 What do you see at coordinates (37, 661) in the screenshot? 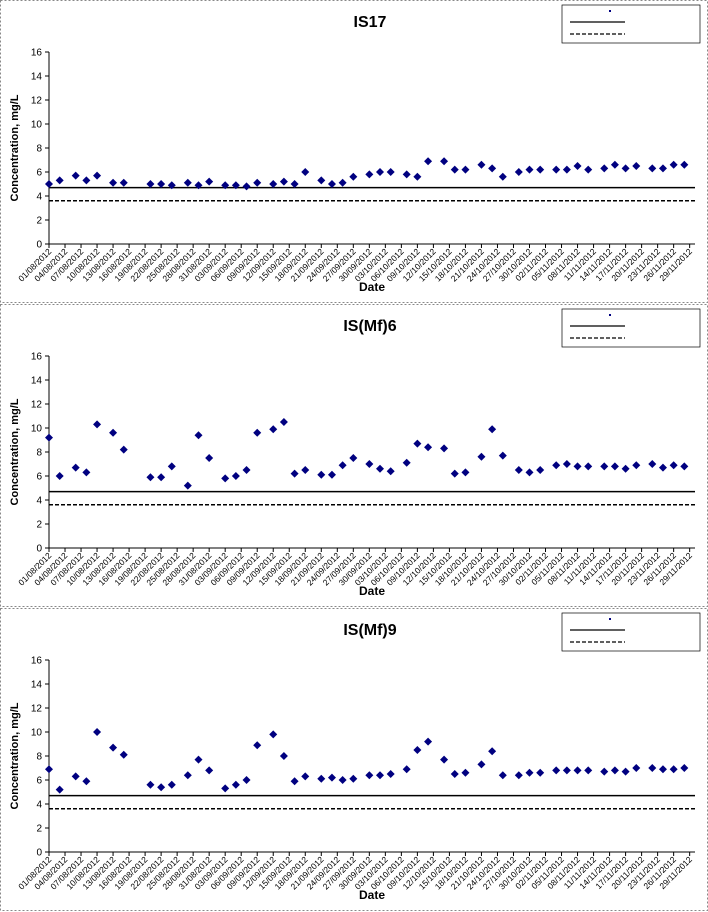
I see `y-tick-label: 16` at bounding box center [37, 661].